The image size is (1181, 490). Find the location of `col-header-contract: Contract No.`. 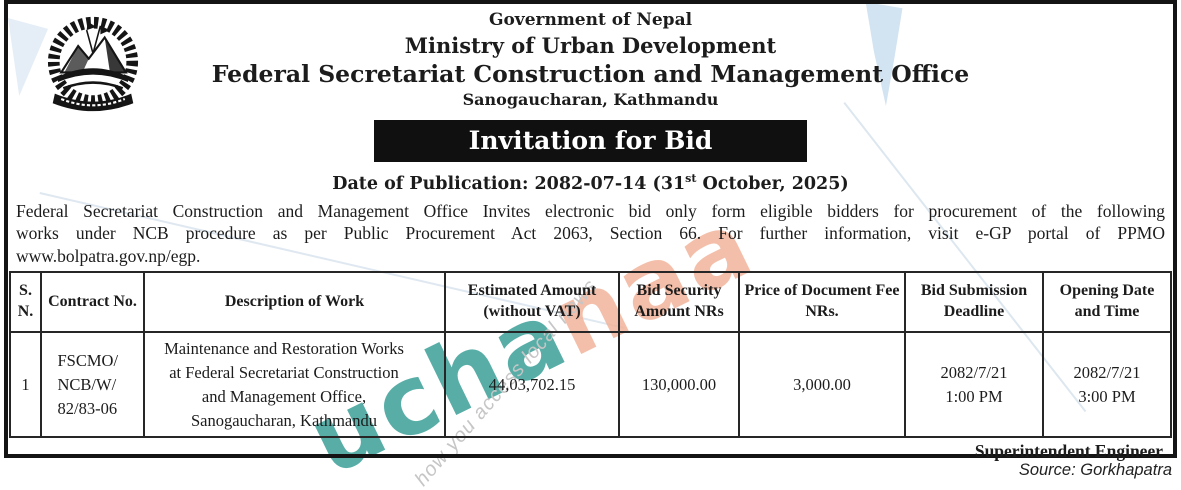

col-header-contract: Contract No. is located at coordinates (92, 302).